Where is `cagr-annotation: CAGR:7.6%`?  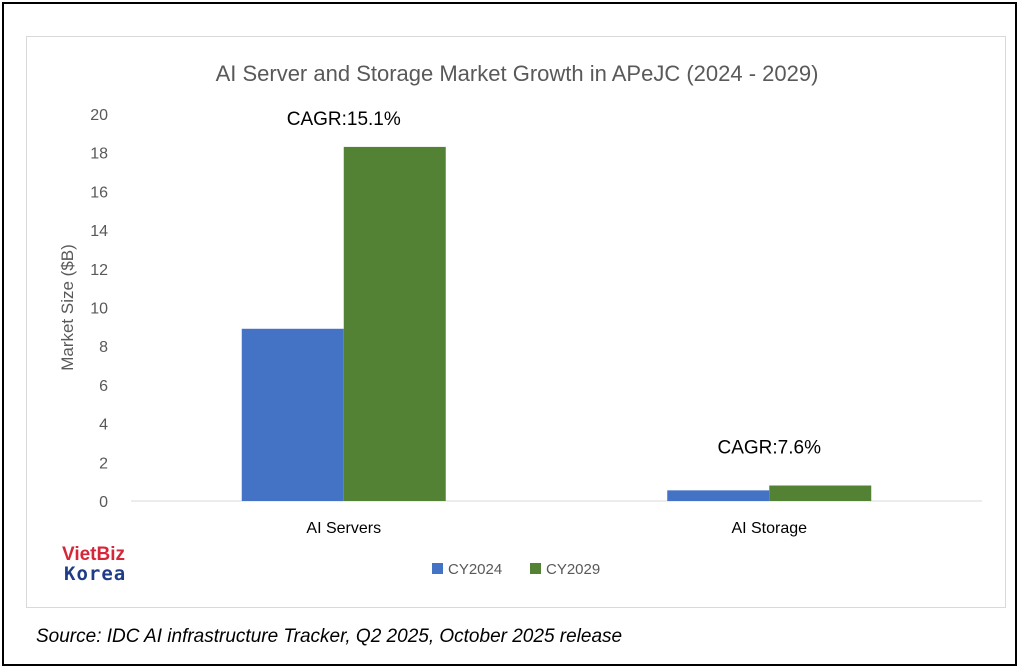
cagr-annotation: CAGR:7.6% is located at coordinates (770, 448).